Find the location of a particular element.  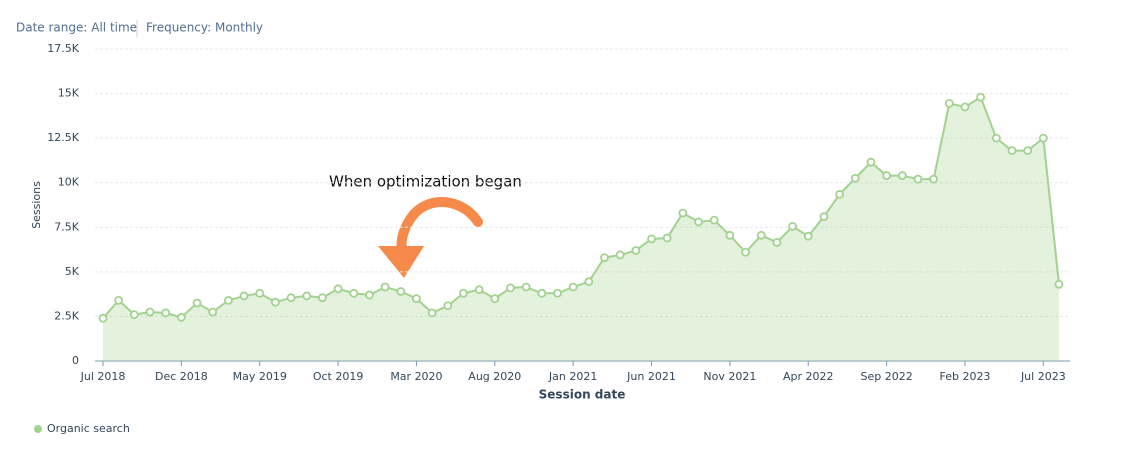

y-tick-label: 0 is located at coordinates (75, 360).